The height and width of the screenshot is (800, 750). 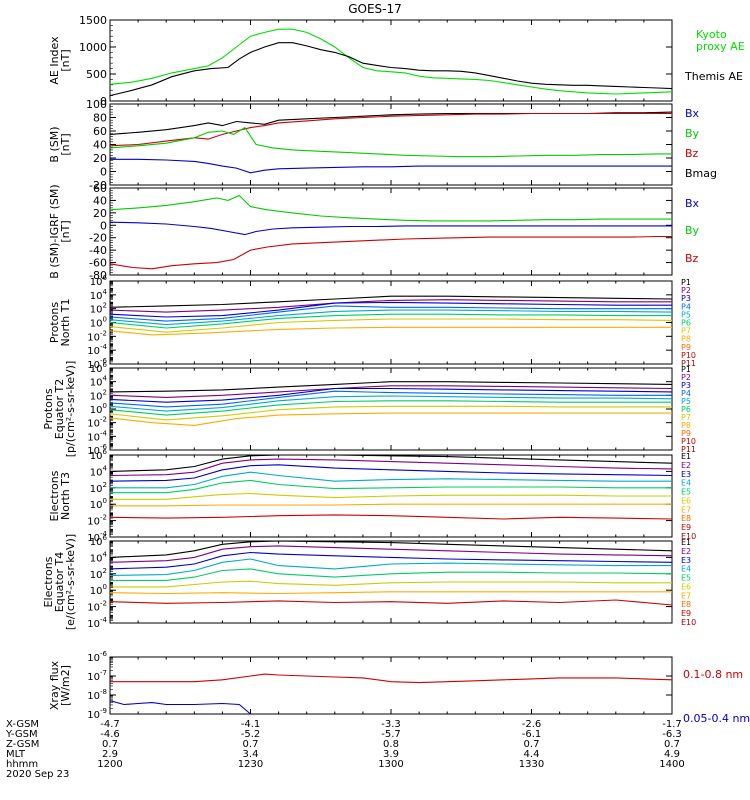 I want to click on y-tick-label: 10², so click(x=98, y=488).